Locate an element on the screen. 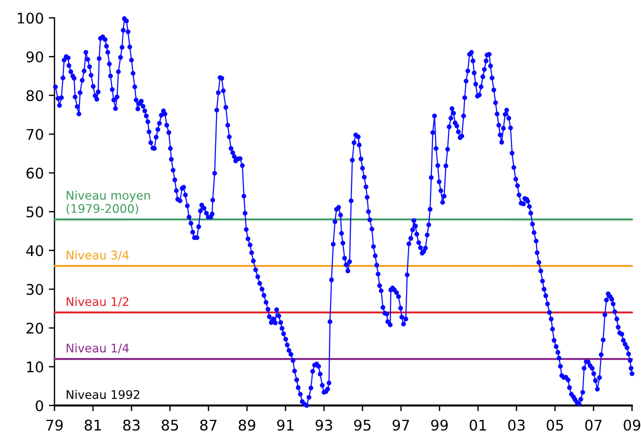 The height and width of the screenshot is (436, 641). y-tick-label: 90 is located at coordinates (35, 56).